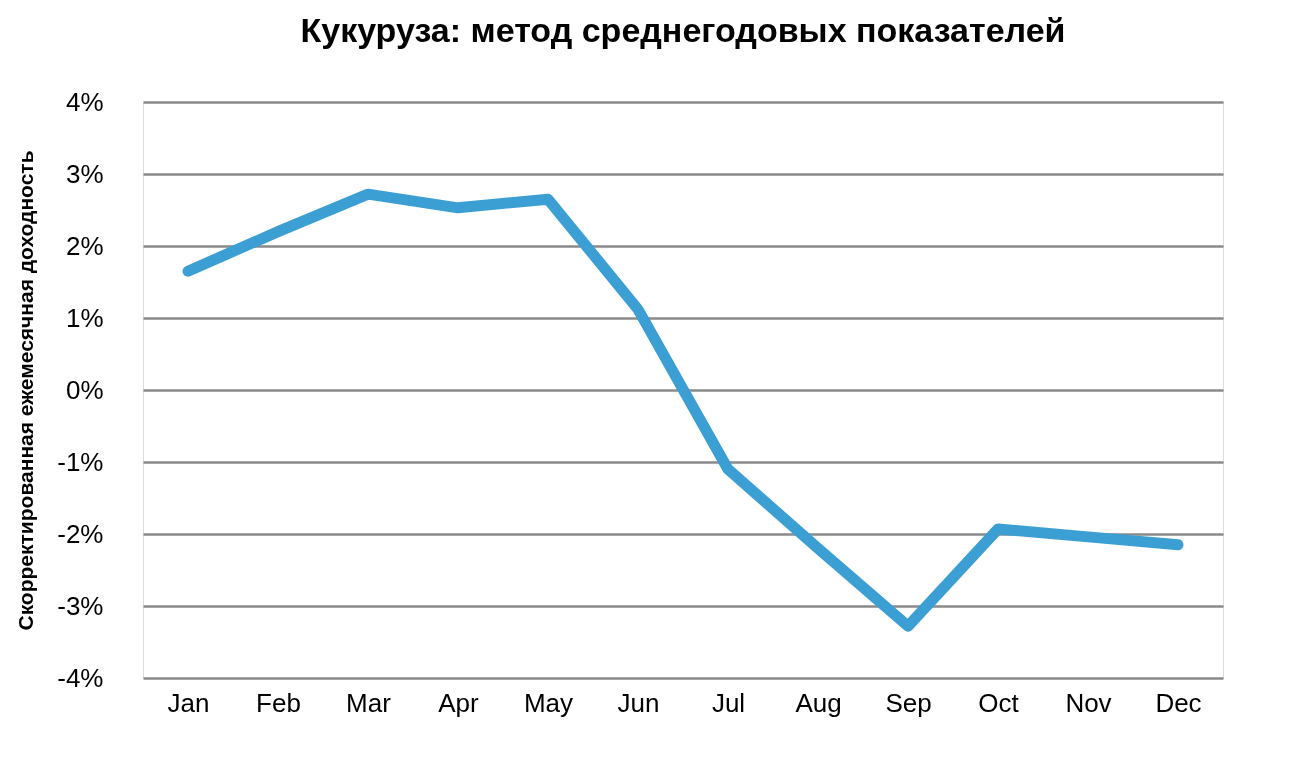 The image size is (1290, 771). I want to click on y-tick-label: 1%, so click(84, 317).